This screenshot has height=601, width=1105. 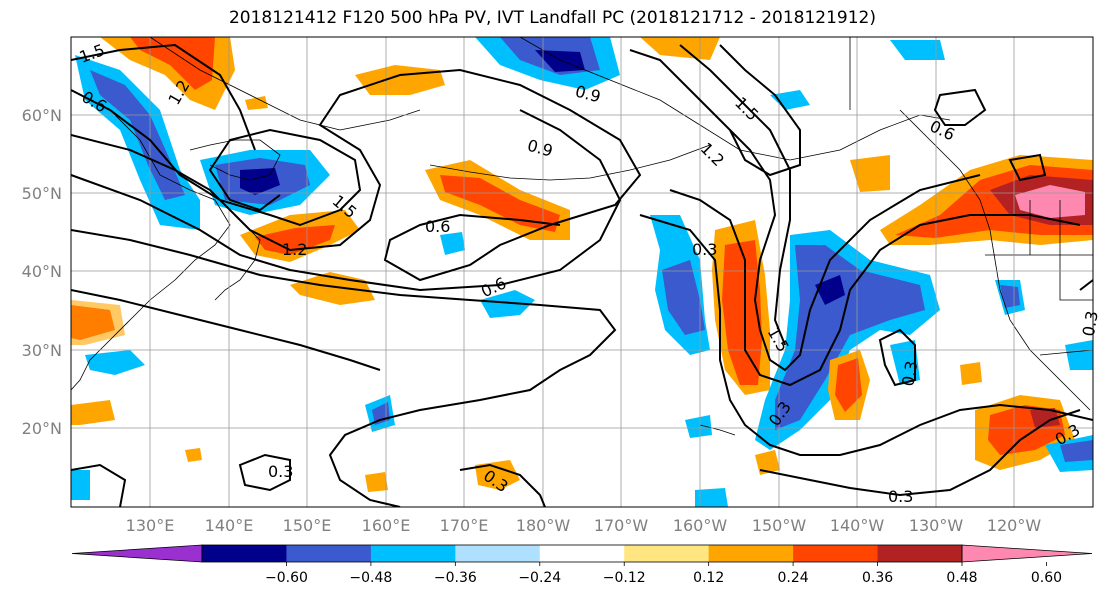 What do you see at coordinates (621, 525) in the screenshot?
I see `lon-label: 170°W` at bounding box center [621, 525].